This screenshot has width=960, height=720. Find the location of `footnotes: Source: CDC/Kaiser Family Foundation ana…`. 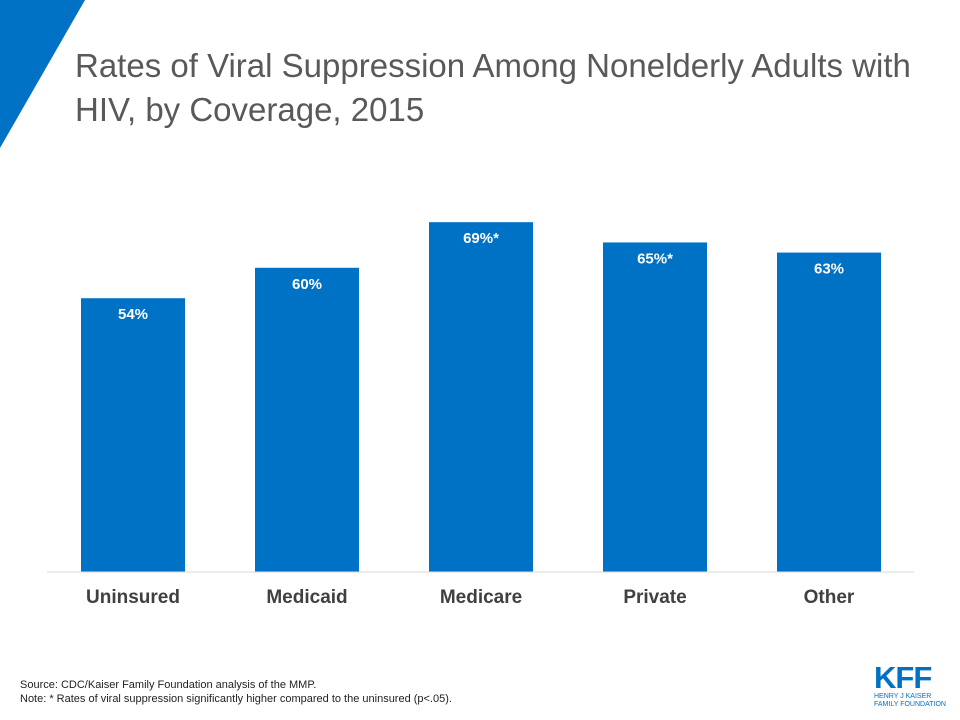

footnotes: Source: CDC/Kaiser Family Foundation ana… is located at coordinates (420, 692).